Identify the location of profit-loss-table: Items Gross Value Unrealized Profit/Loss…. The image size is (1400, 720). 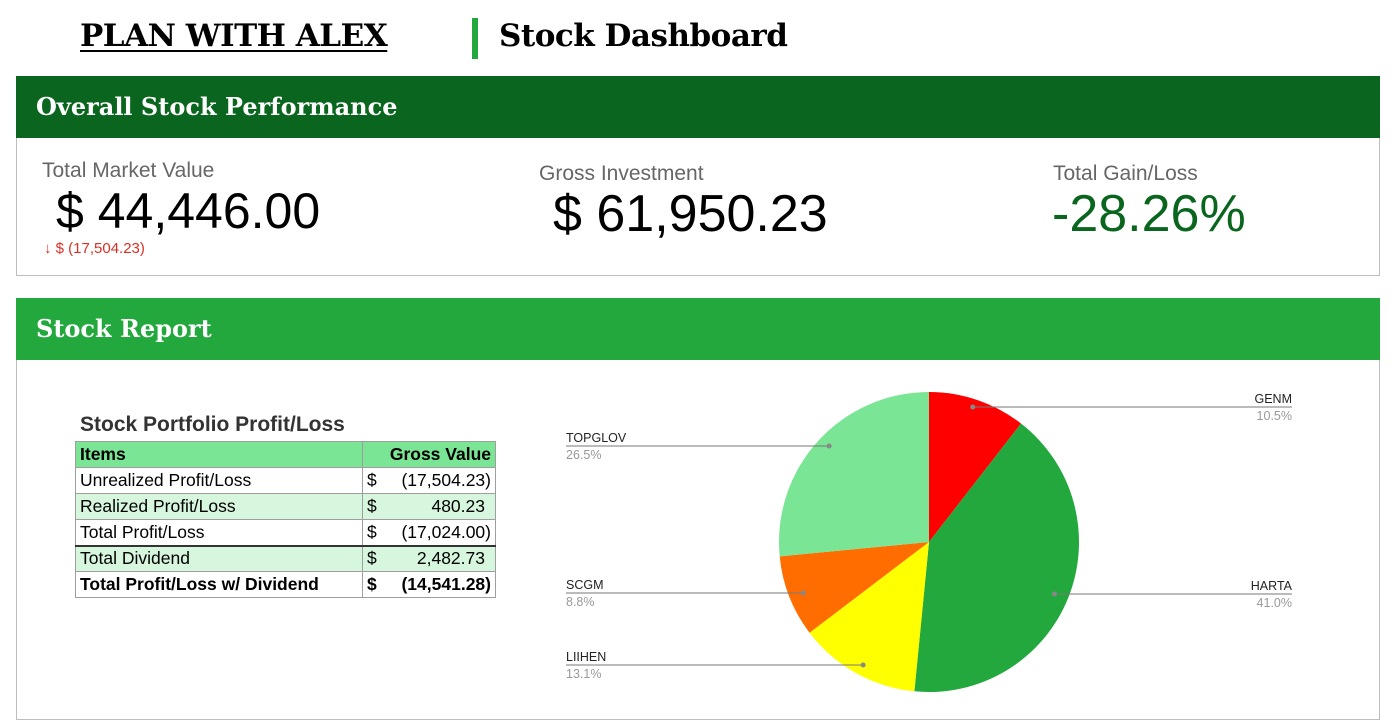
(285, 519).